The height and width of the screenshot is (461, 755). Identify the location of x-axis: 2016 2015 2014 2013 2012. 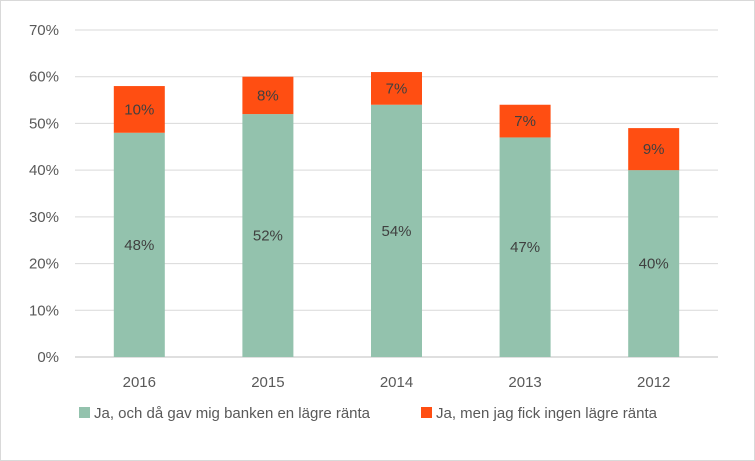
(397, 382).